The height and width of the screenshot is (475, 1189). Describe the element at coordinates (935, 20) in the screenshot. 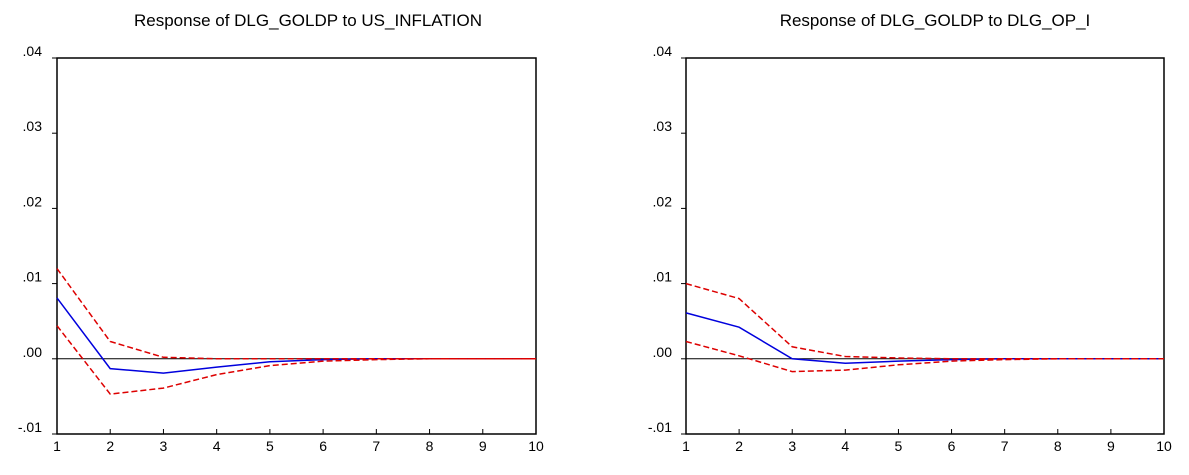

I see `chart-title: Response of DLG_GOLDP to DLG_OP_I` at that location.